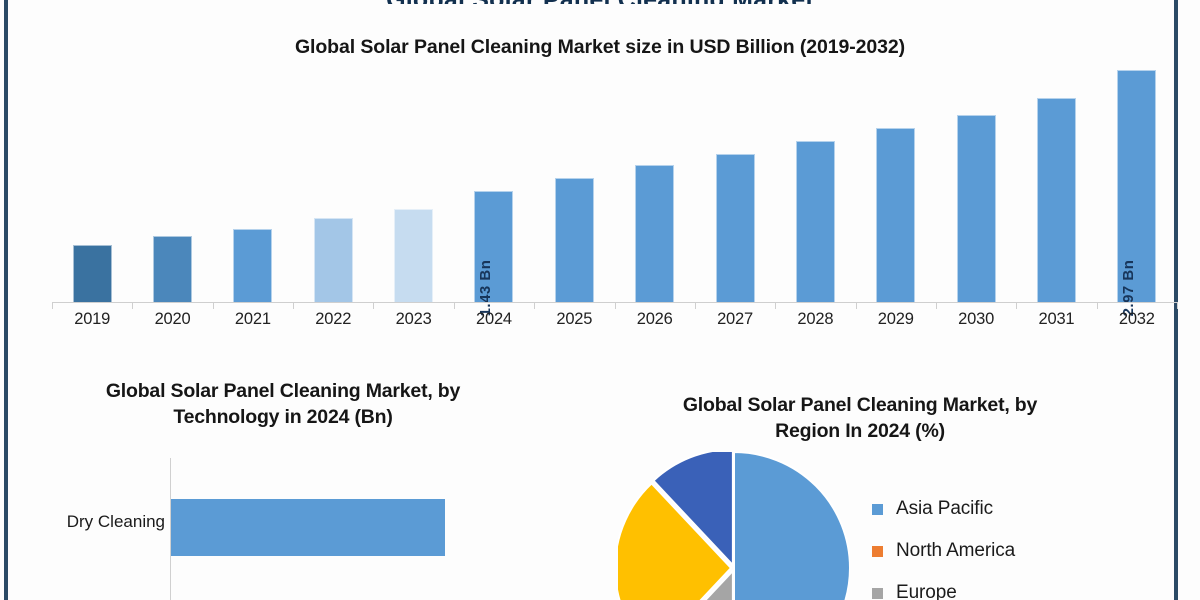 This screenshot has width=1200, height=600. What do you see at coordinates (1022, 586) in the screenshot?
I see `legend-item-europe: Europe` at bounding box center [1022, 586].